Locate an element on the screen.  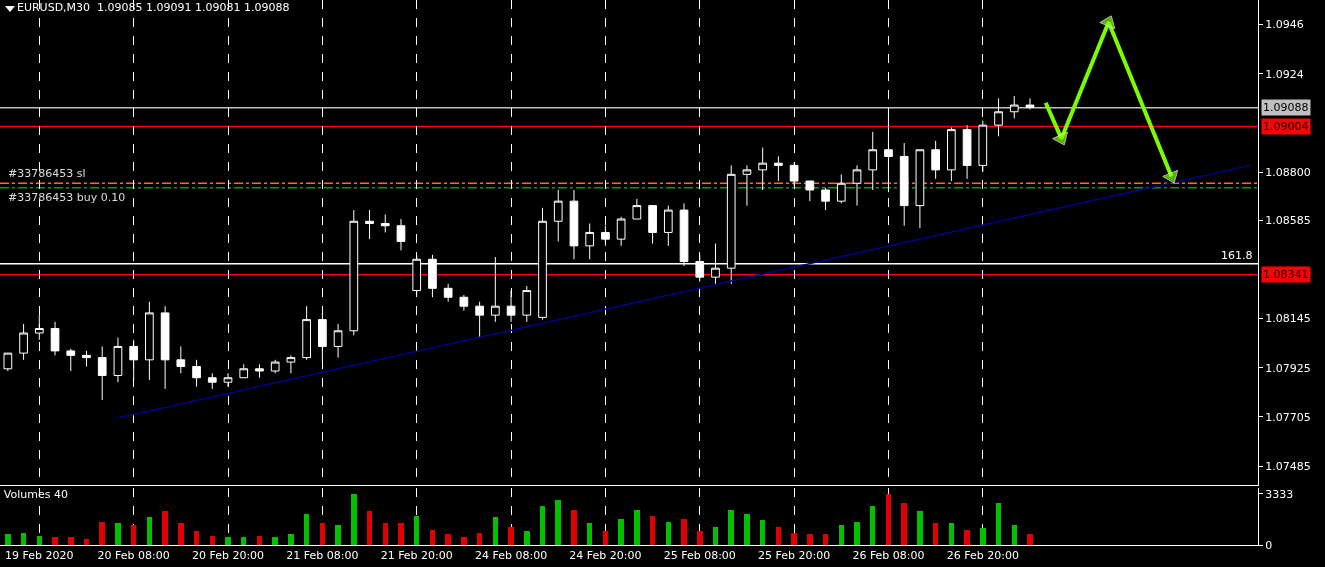
x-tick-label: 25 Feb 20:00 is located at coordinates (794, 556).